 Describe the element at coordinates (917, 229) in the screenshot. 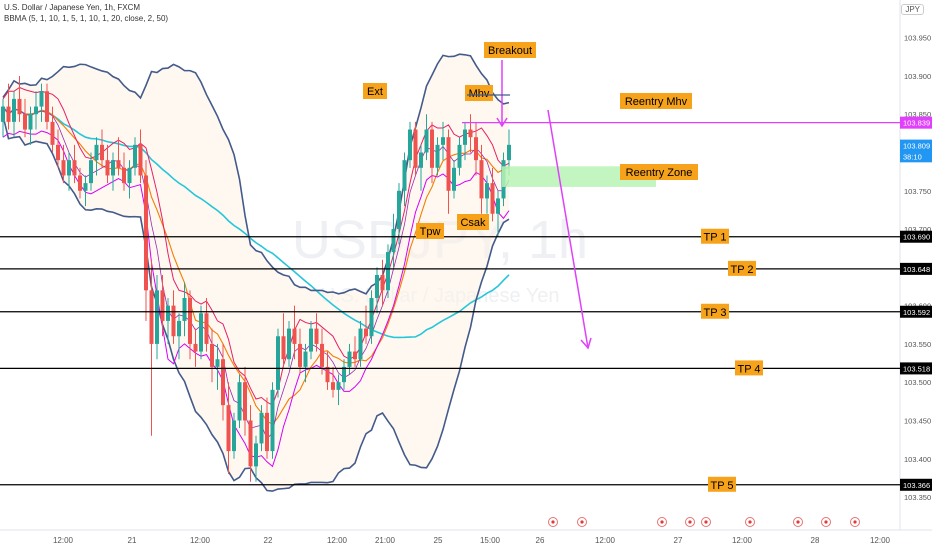

I see `y-tick-label: 103.700` at that location.